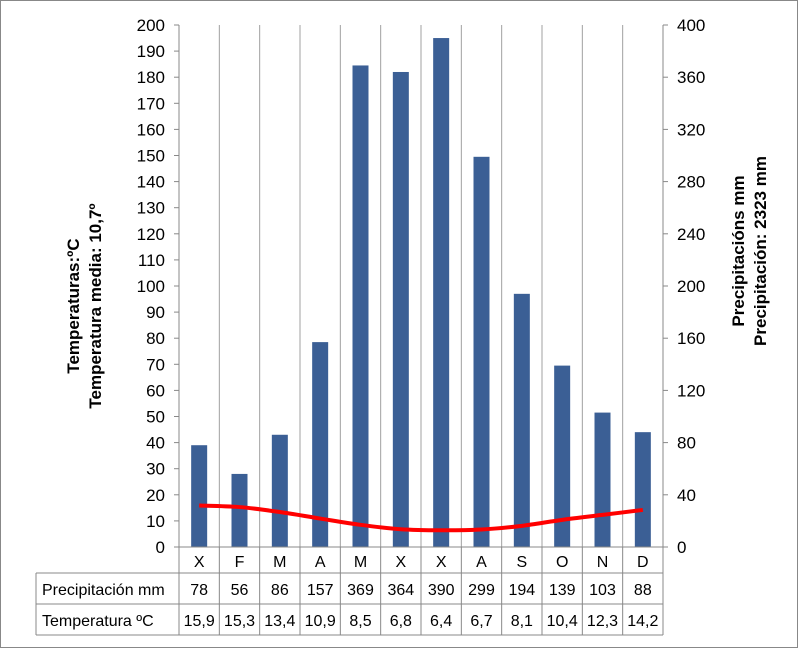 The width and height of the screenshot is (798, 648). I want to click on precip-cell: 369, so click(360, 590).